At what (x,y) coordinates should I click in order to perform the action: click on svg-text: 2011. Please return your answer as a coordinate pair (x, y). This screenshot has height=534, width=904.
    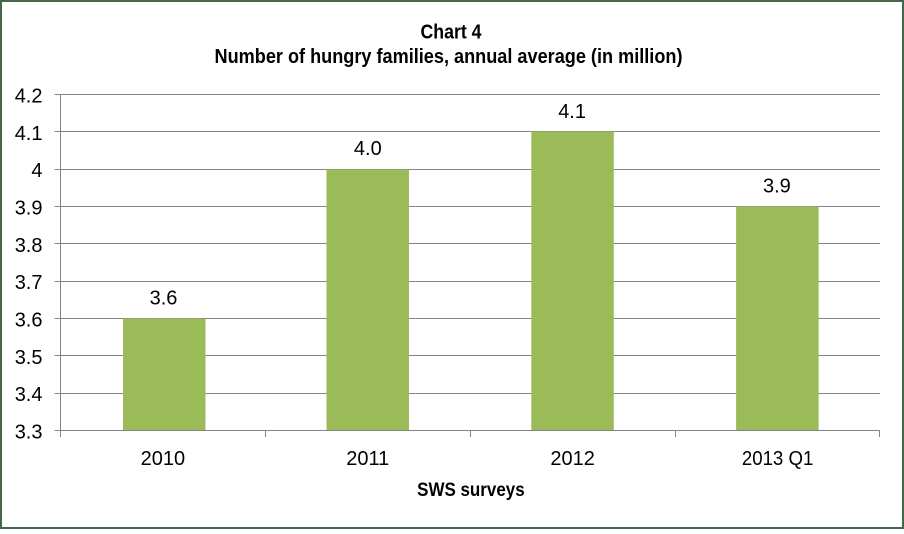
    Looking at the image, I should click on (367, 459).